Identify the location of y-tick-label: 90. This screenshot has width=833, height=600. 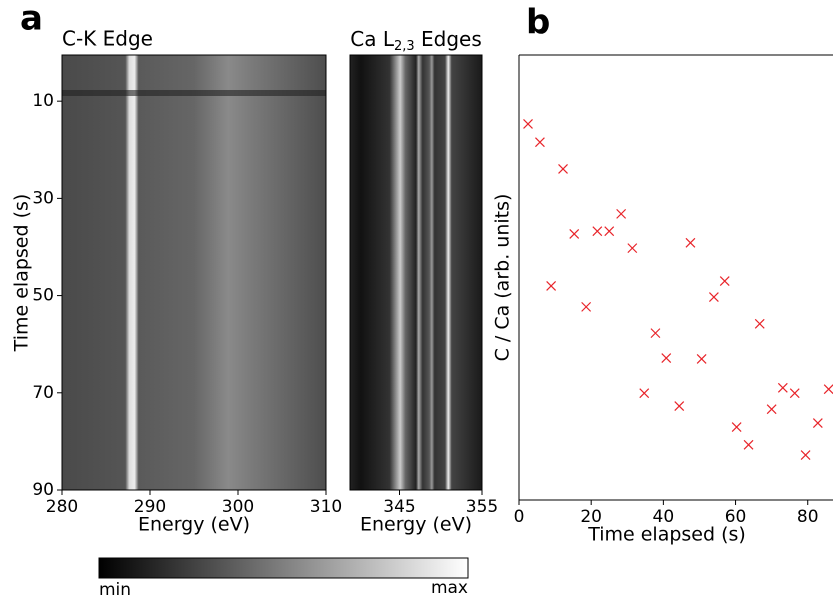
(43, 490).